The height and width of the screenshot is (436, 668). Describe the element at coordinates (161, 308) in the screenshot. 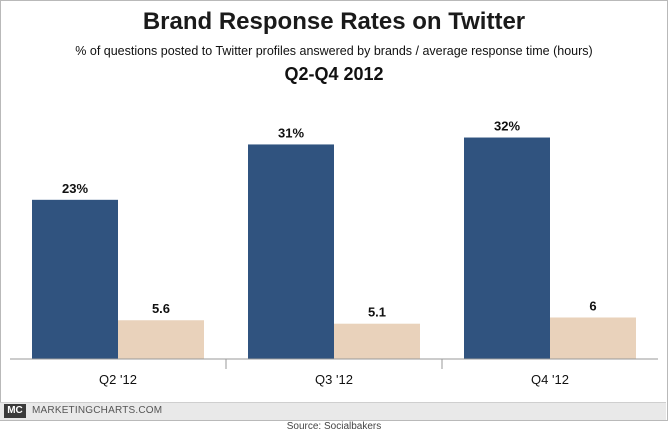

I see `data-label: 5.6` at that location.